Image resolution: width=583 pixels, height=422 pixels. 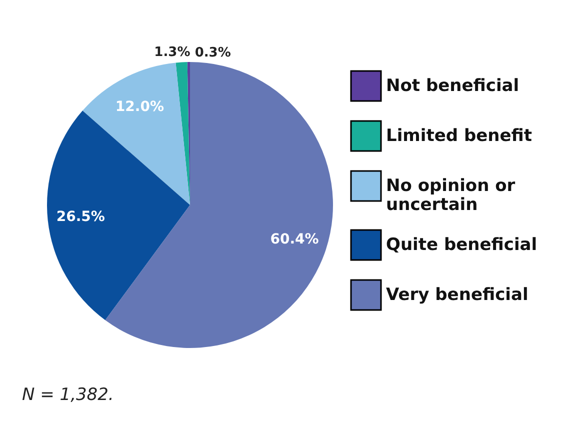 What do you see at coordinates (139, 107) in the screenshot?
I see `data-label: 12.0%` at bounding box center [139, 107].